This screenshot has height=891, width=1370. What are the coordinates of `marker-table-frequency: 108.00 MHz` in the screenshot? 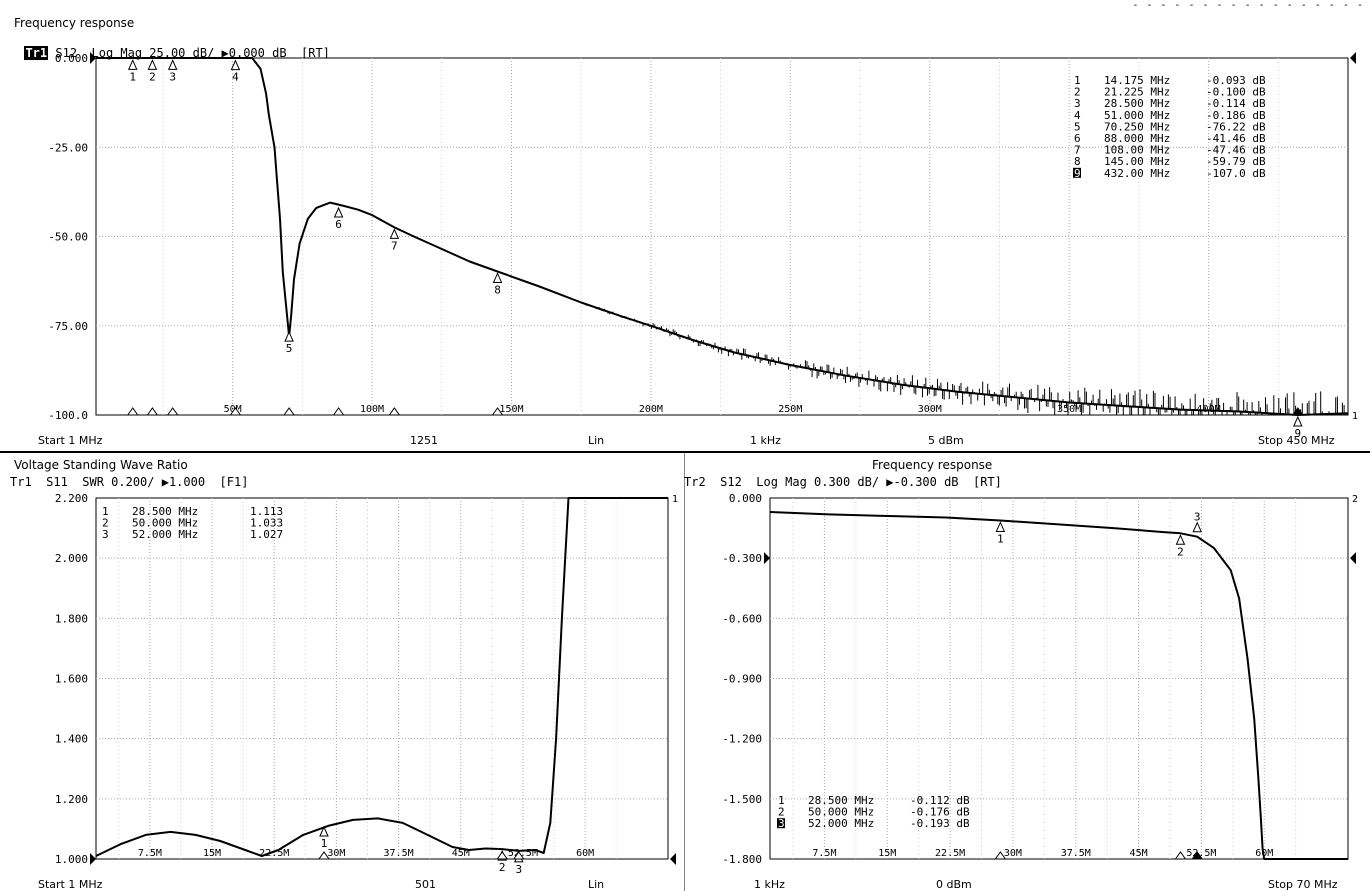 It's located at (1137, 150).